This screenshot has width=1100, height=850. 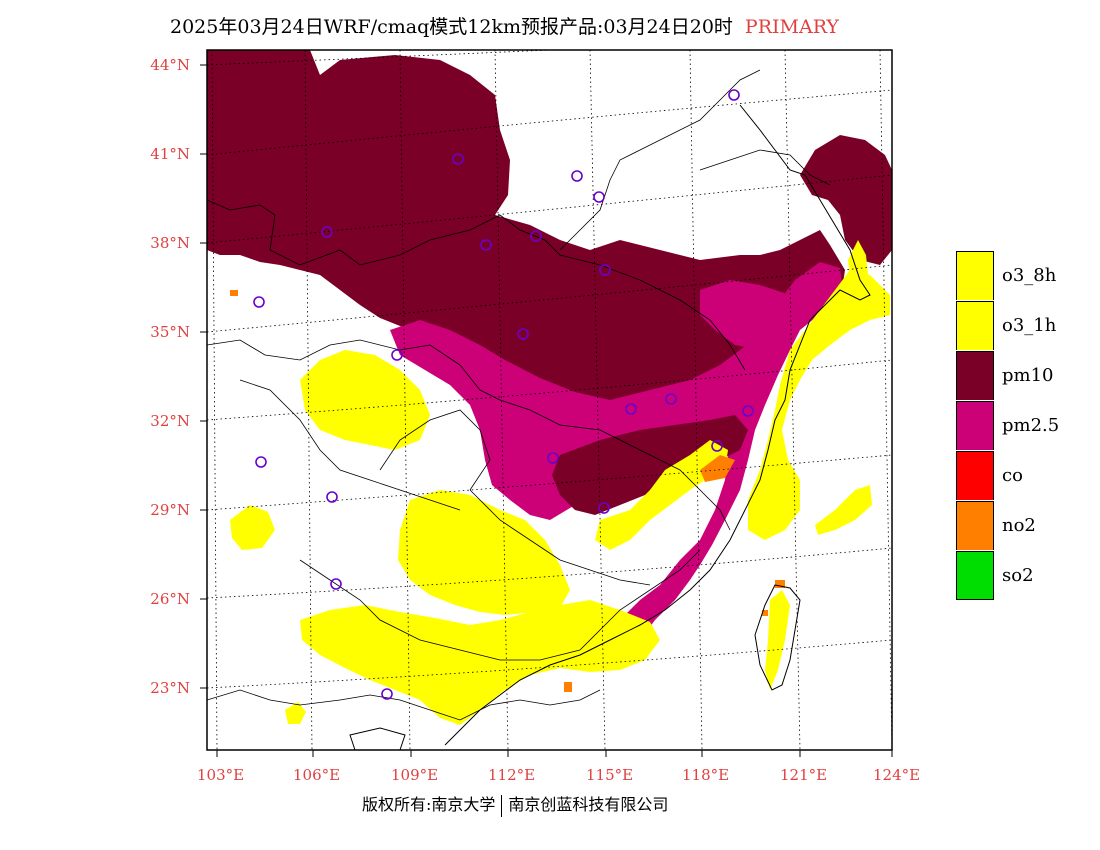 I want to click on legend-item-so2: so2, so click(x=1007, y=575).